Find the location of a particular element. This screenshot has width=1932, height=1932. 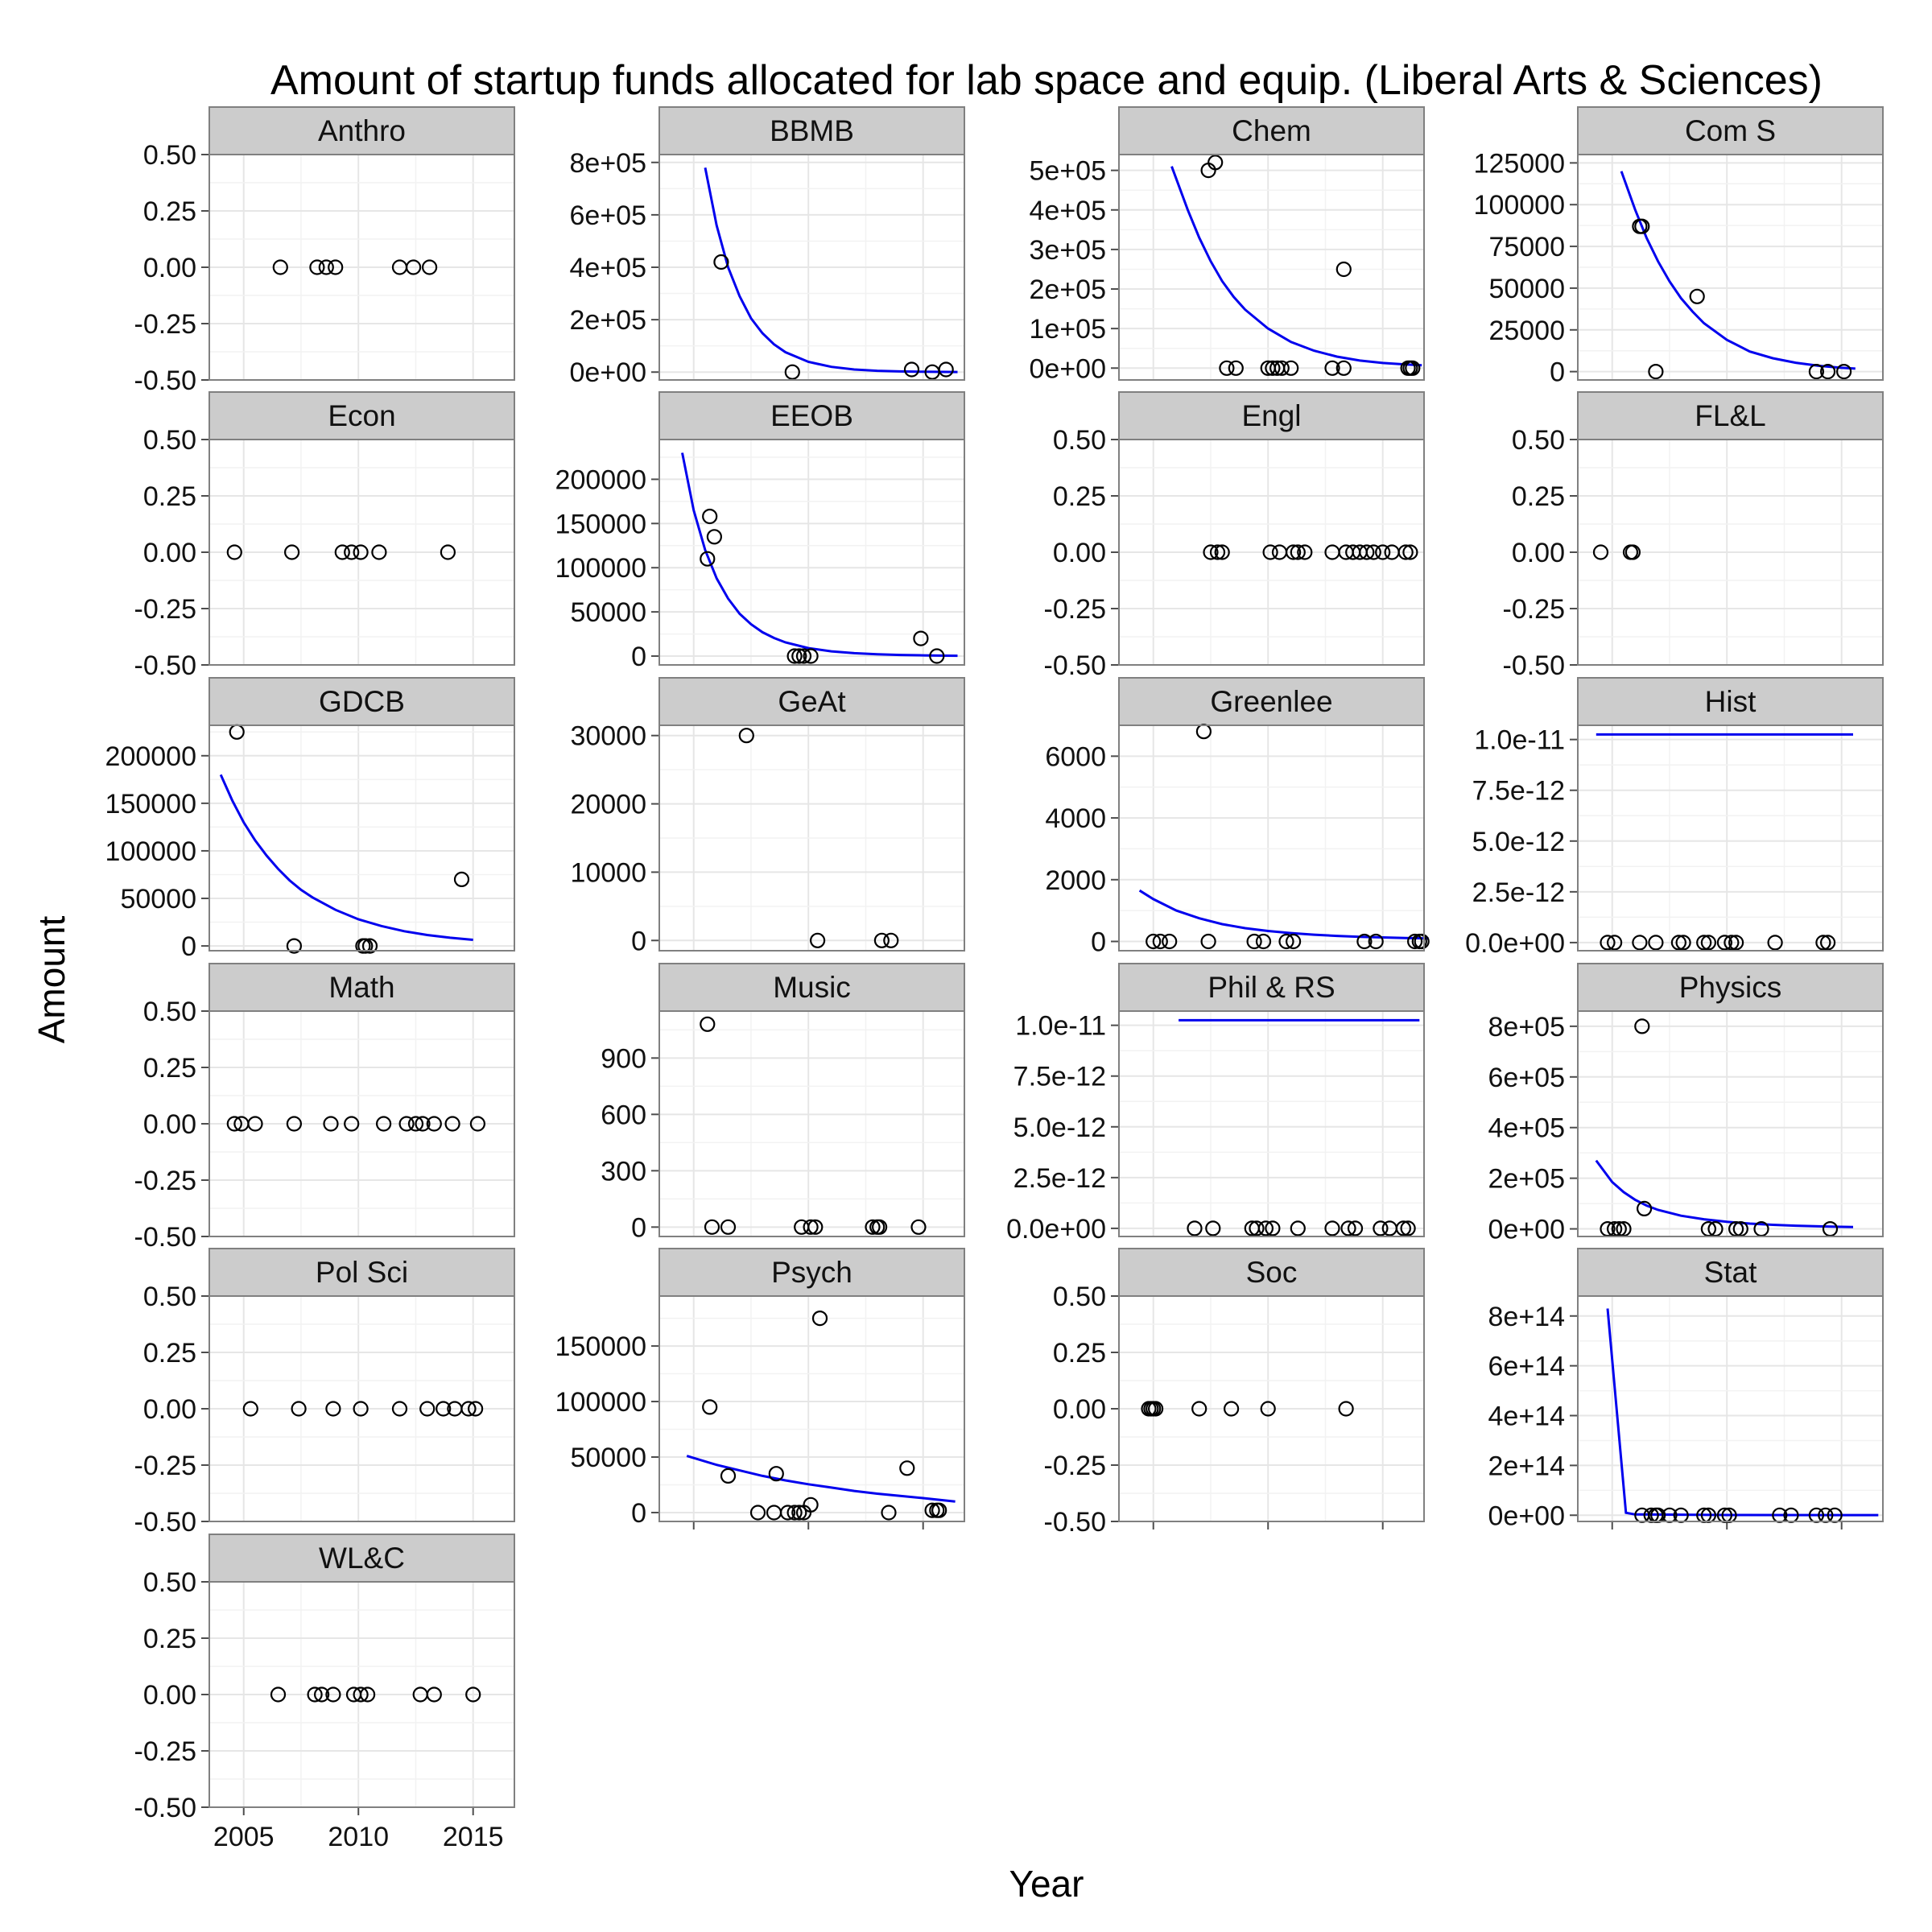

facet-math: Math 0.50 0.25 0.00 -0.25 -0.50 is located at coordinates (324, 1108).